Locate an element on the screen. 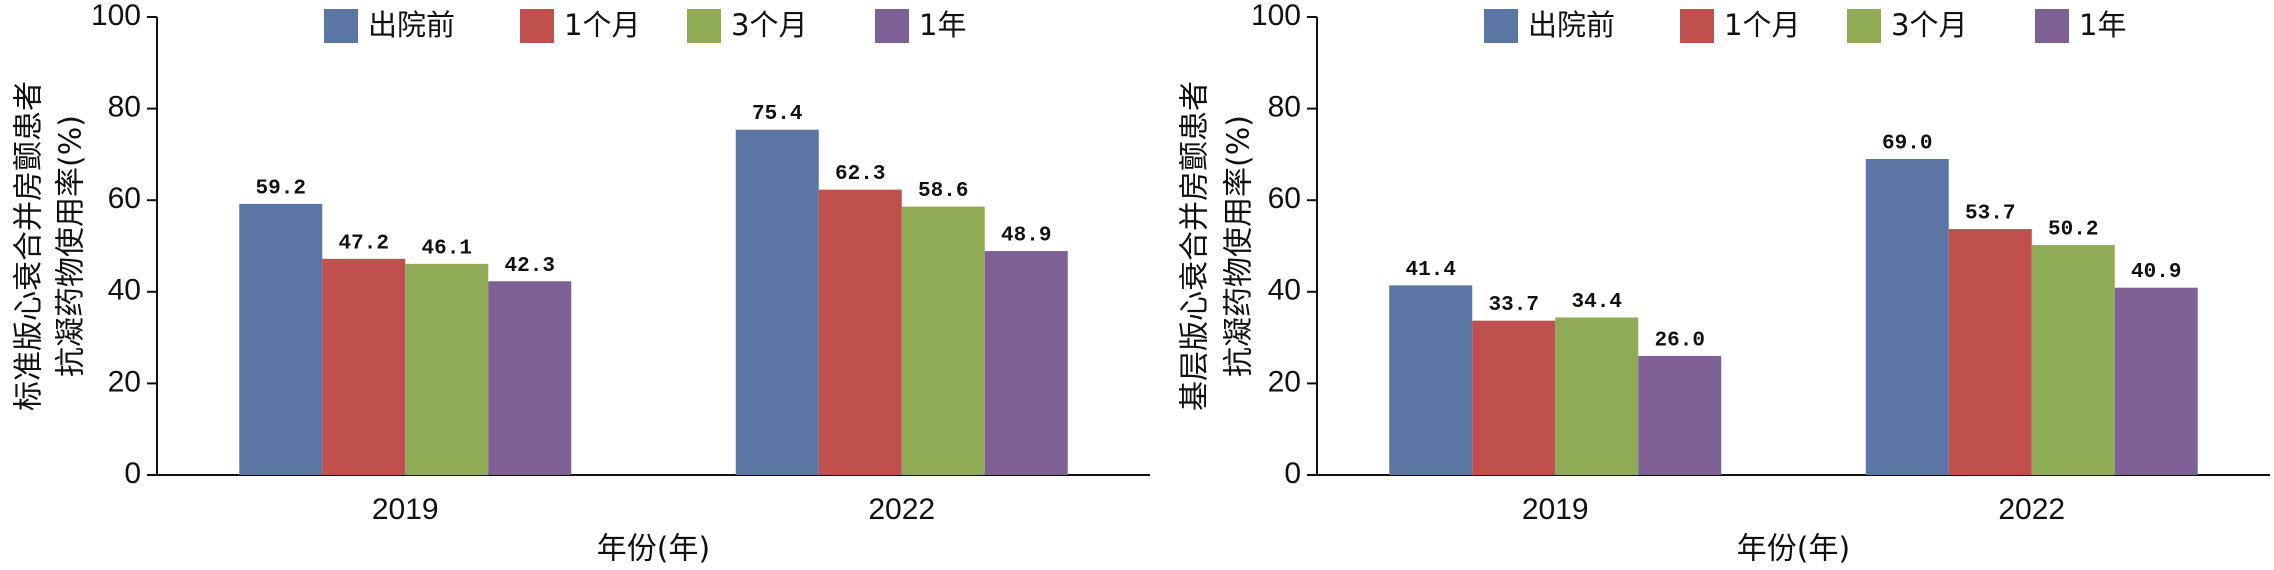 This screenshot has height=570, width=2274. y-axis-label: 标准版心衰合并房颤患者 is located at coordinates (29, 246).